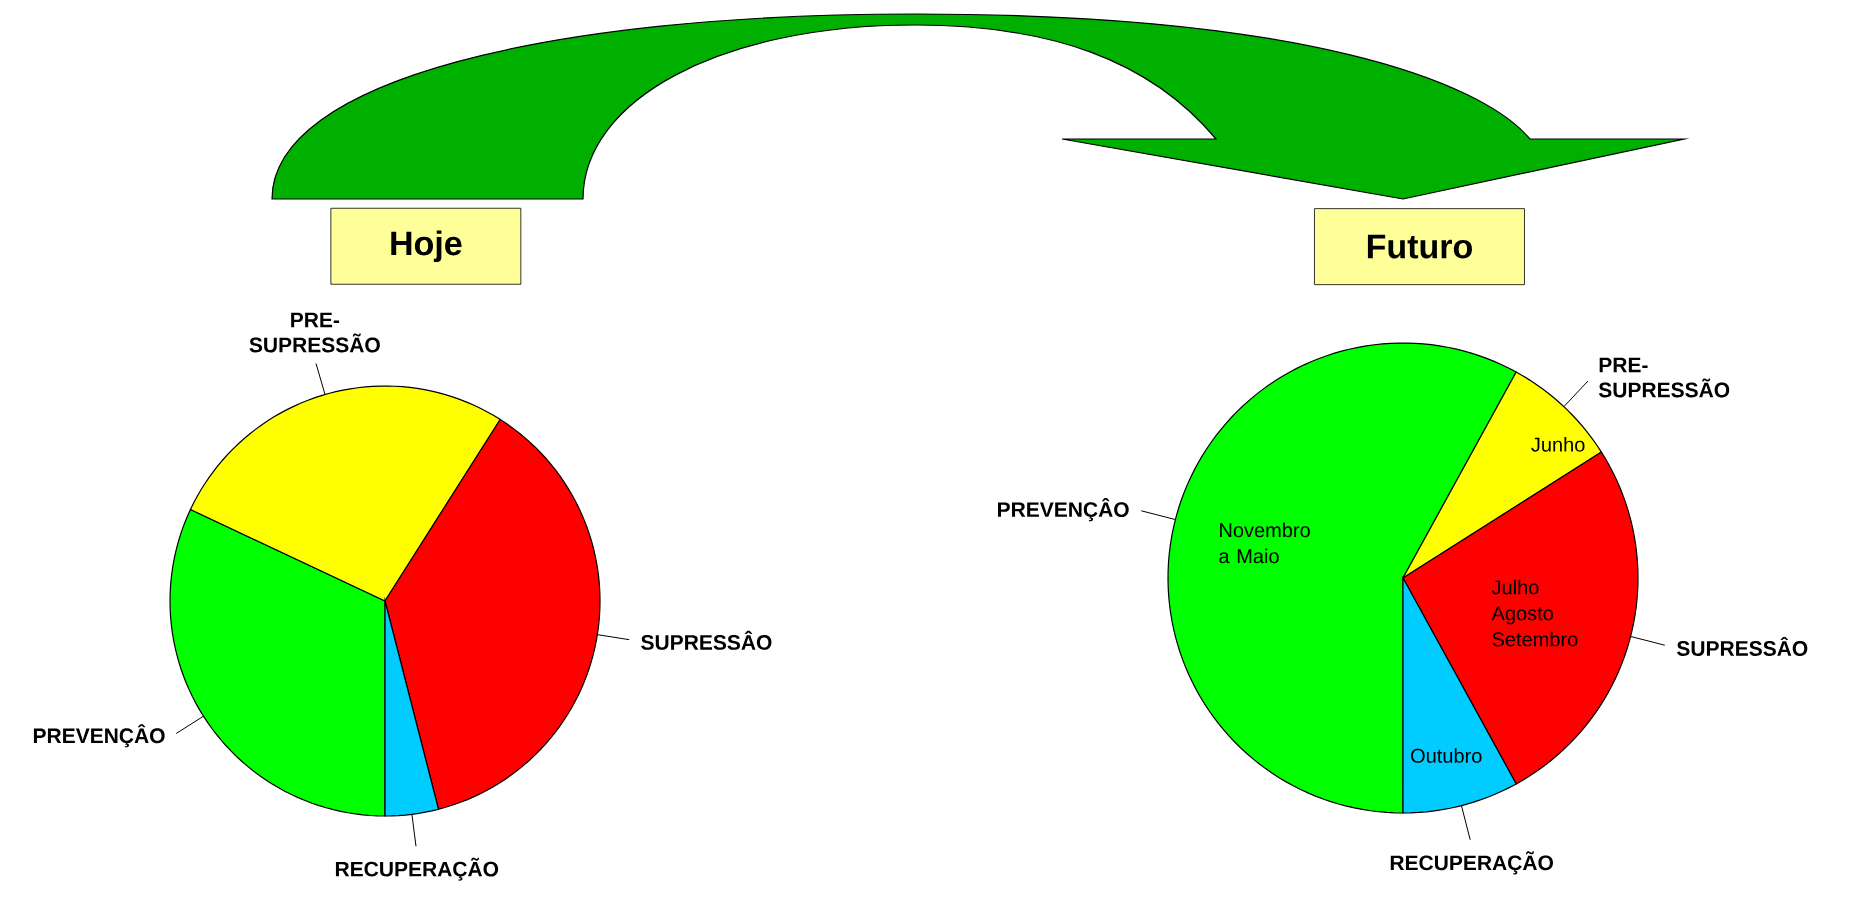 This screenshot has width=1860, height=921. I want to click on chart-title: Hoje, so click(426, 246).